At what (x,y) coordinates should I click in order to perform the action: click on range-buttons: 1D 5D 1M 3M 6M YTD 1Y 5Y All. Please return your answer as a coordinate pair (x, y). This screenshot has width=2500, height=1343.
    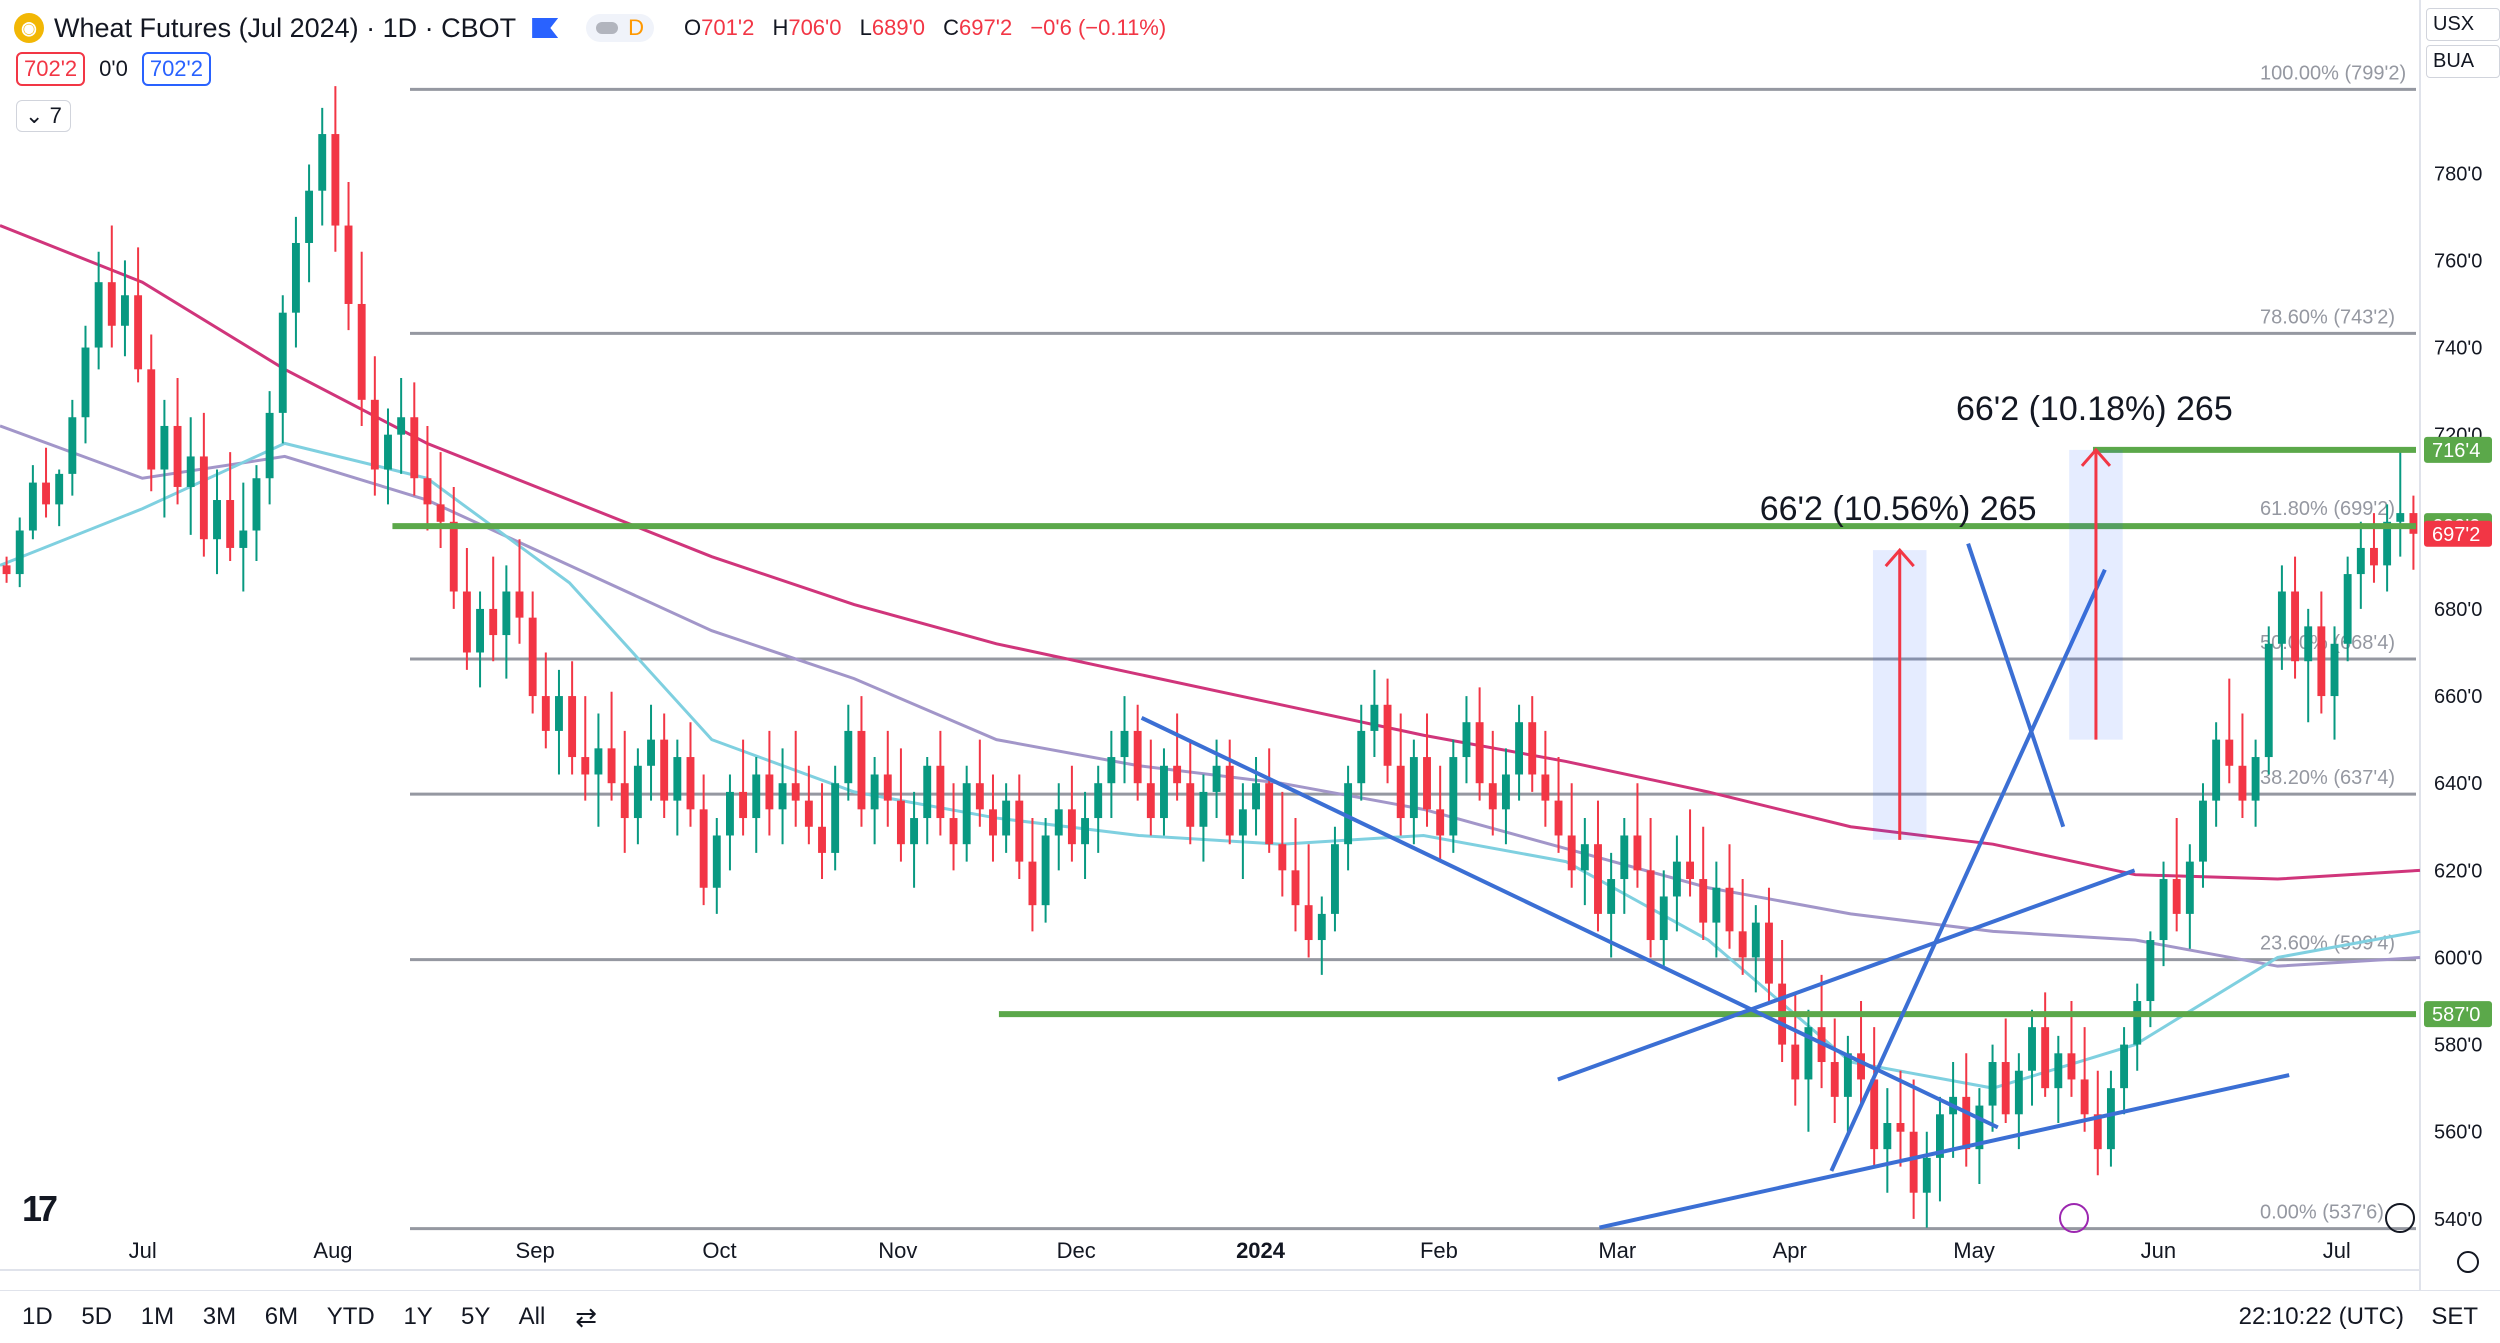
    Looking at the image, I should click on (272, 1317).